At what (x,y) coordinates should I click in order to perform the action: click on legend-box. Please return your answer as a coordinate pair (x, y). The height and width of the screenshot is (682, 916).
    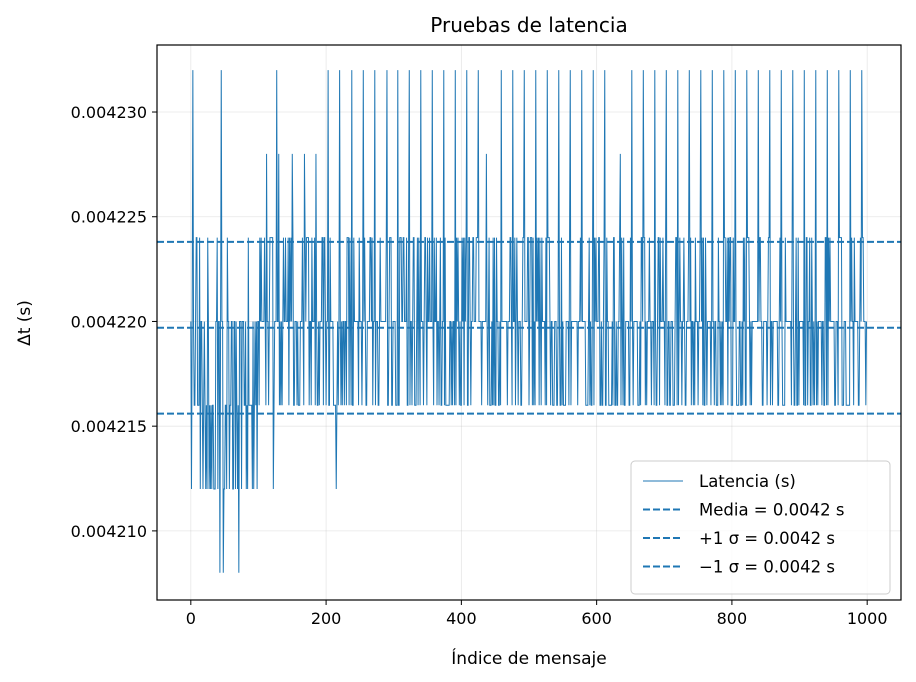
    Looking at the image, I should click on (760, 527).